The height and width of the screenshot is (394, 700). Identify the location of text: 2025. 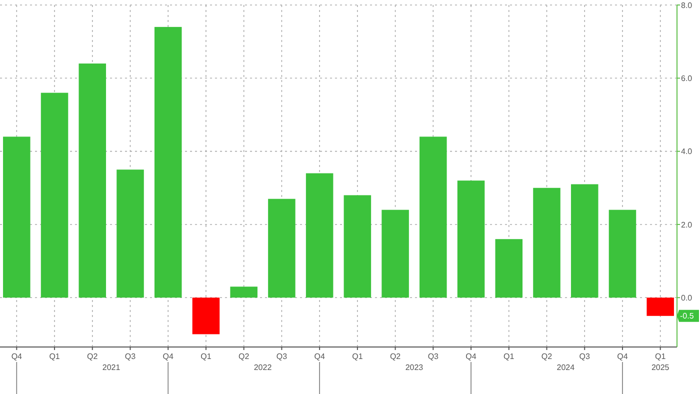
(660, 367).